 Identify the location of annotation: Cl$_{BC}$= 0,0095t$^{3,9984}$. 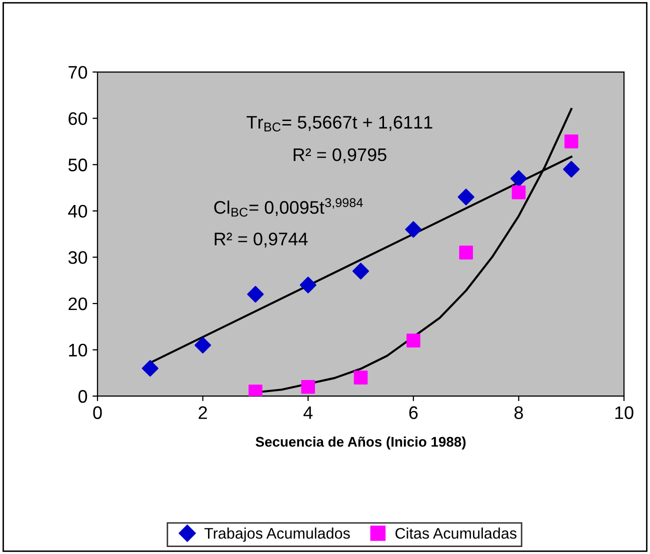
(288, 207).